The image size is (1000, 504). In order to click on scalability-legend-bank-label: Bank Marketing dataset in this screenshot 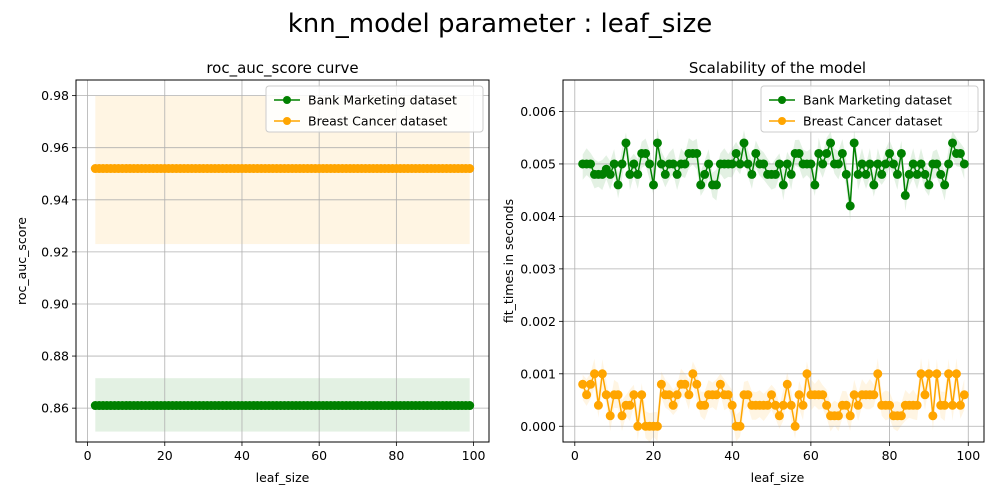, I will do `click(877, 100)`.